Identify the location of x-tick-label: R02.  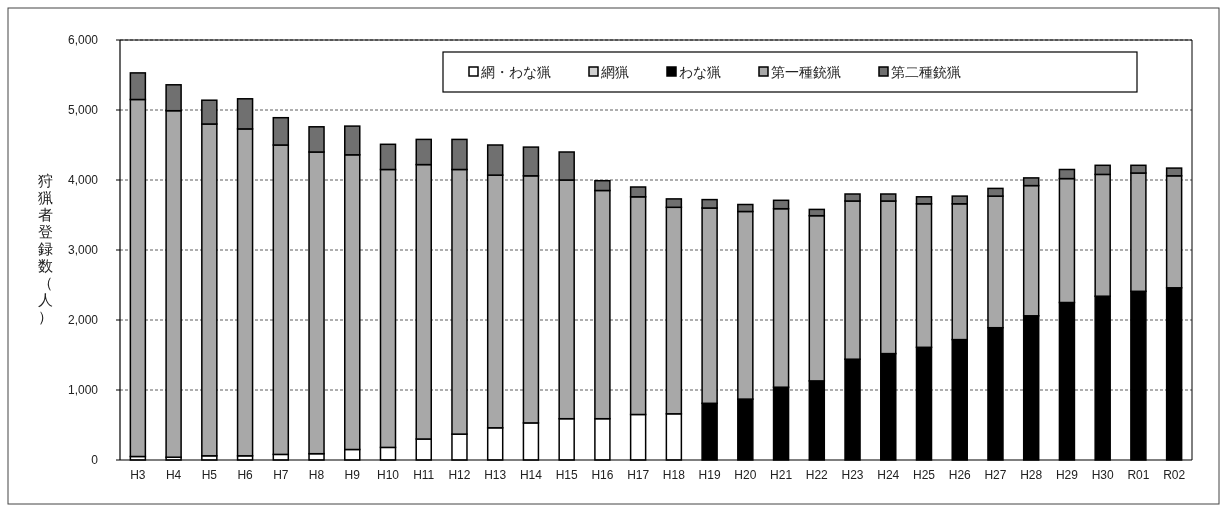
(1174, 475).